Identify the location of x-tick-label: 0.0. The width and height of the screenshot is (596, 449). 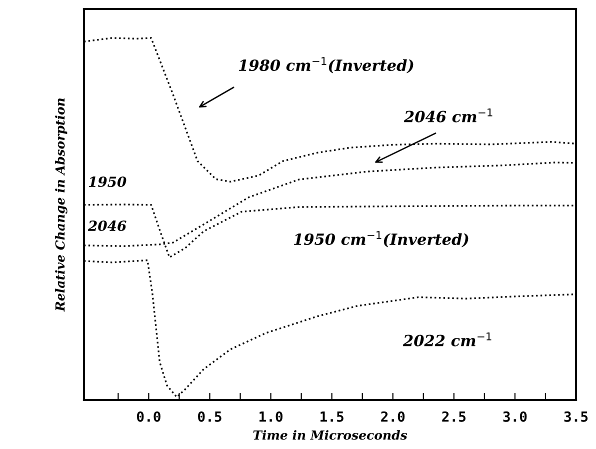
(148, 416).